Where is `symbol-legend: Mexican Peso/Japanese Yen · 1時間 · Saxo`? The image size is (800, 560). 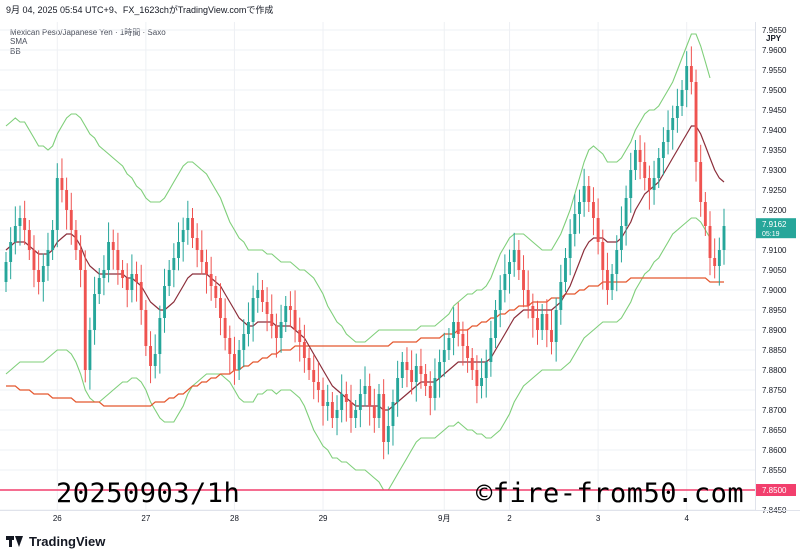 symbol-legend: Mexican Peso/Japanese Yen · 1時間 · Saxo is located at coordinates (88, 32).